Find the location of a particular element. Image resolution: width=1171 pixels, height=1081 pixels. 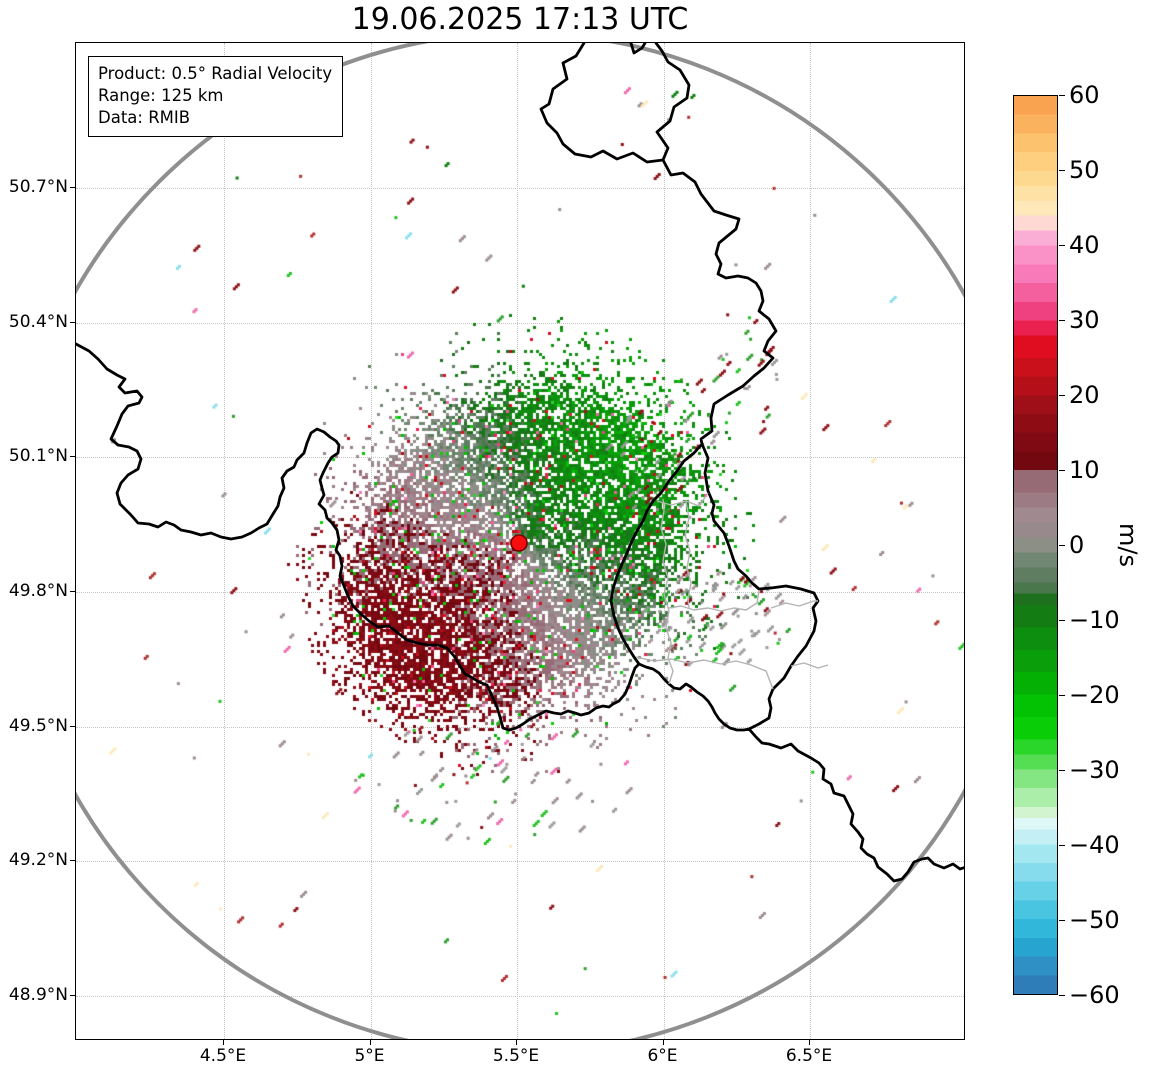

colorbar-tick-label: 20 is located at coordinates (1084, 395).